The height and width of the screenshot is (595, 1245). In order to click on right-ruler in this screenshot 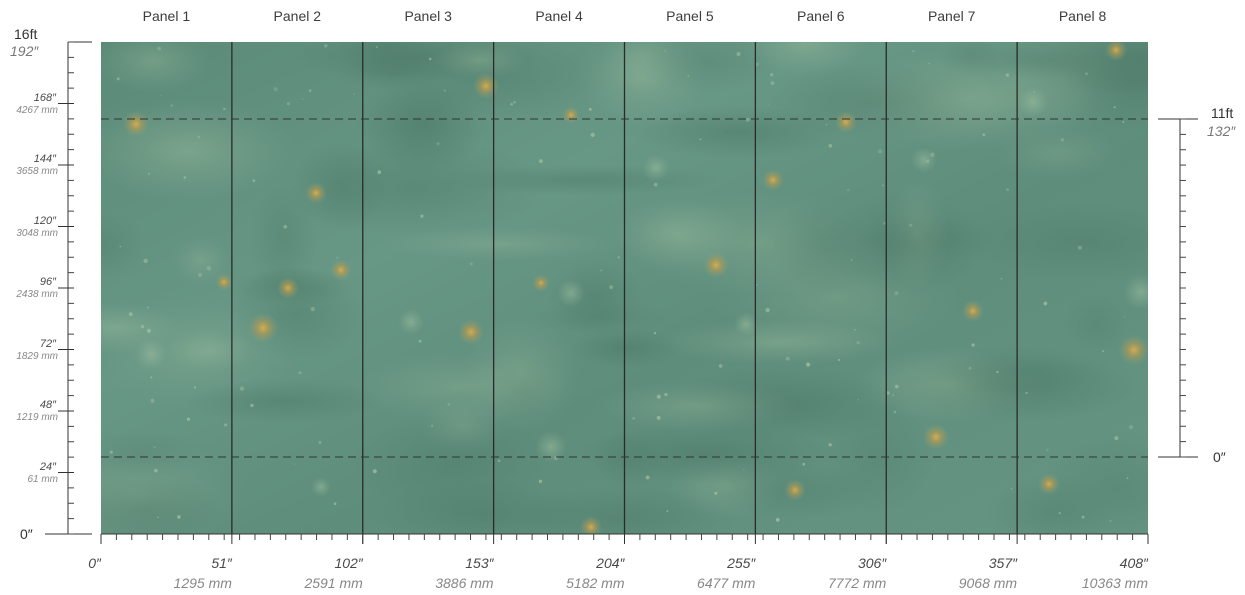, I will do `click(1178, 288)`.